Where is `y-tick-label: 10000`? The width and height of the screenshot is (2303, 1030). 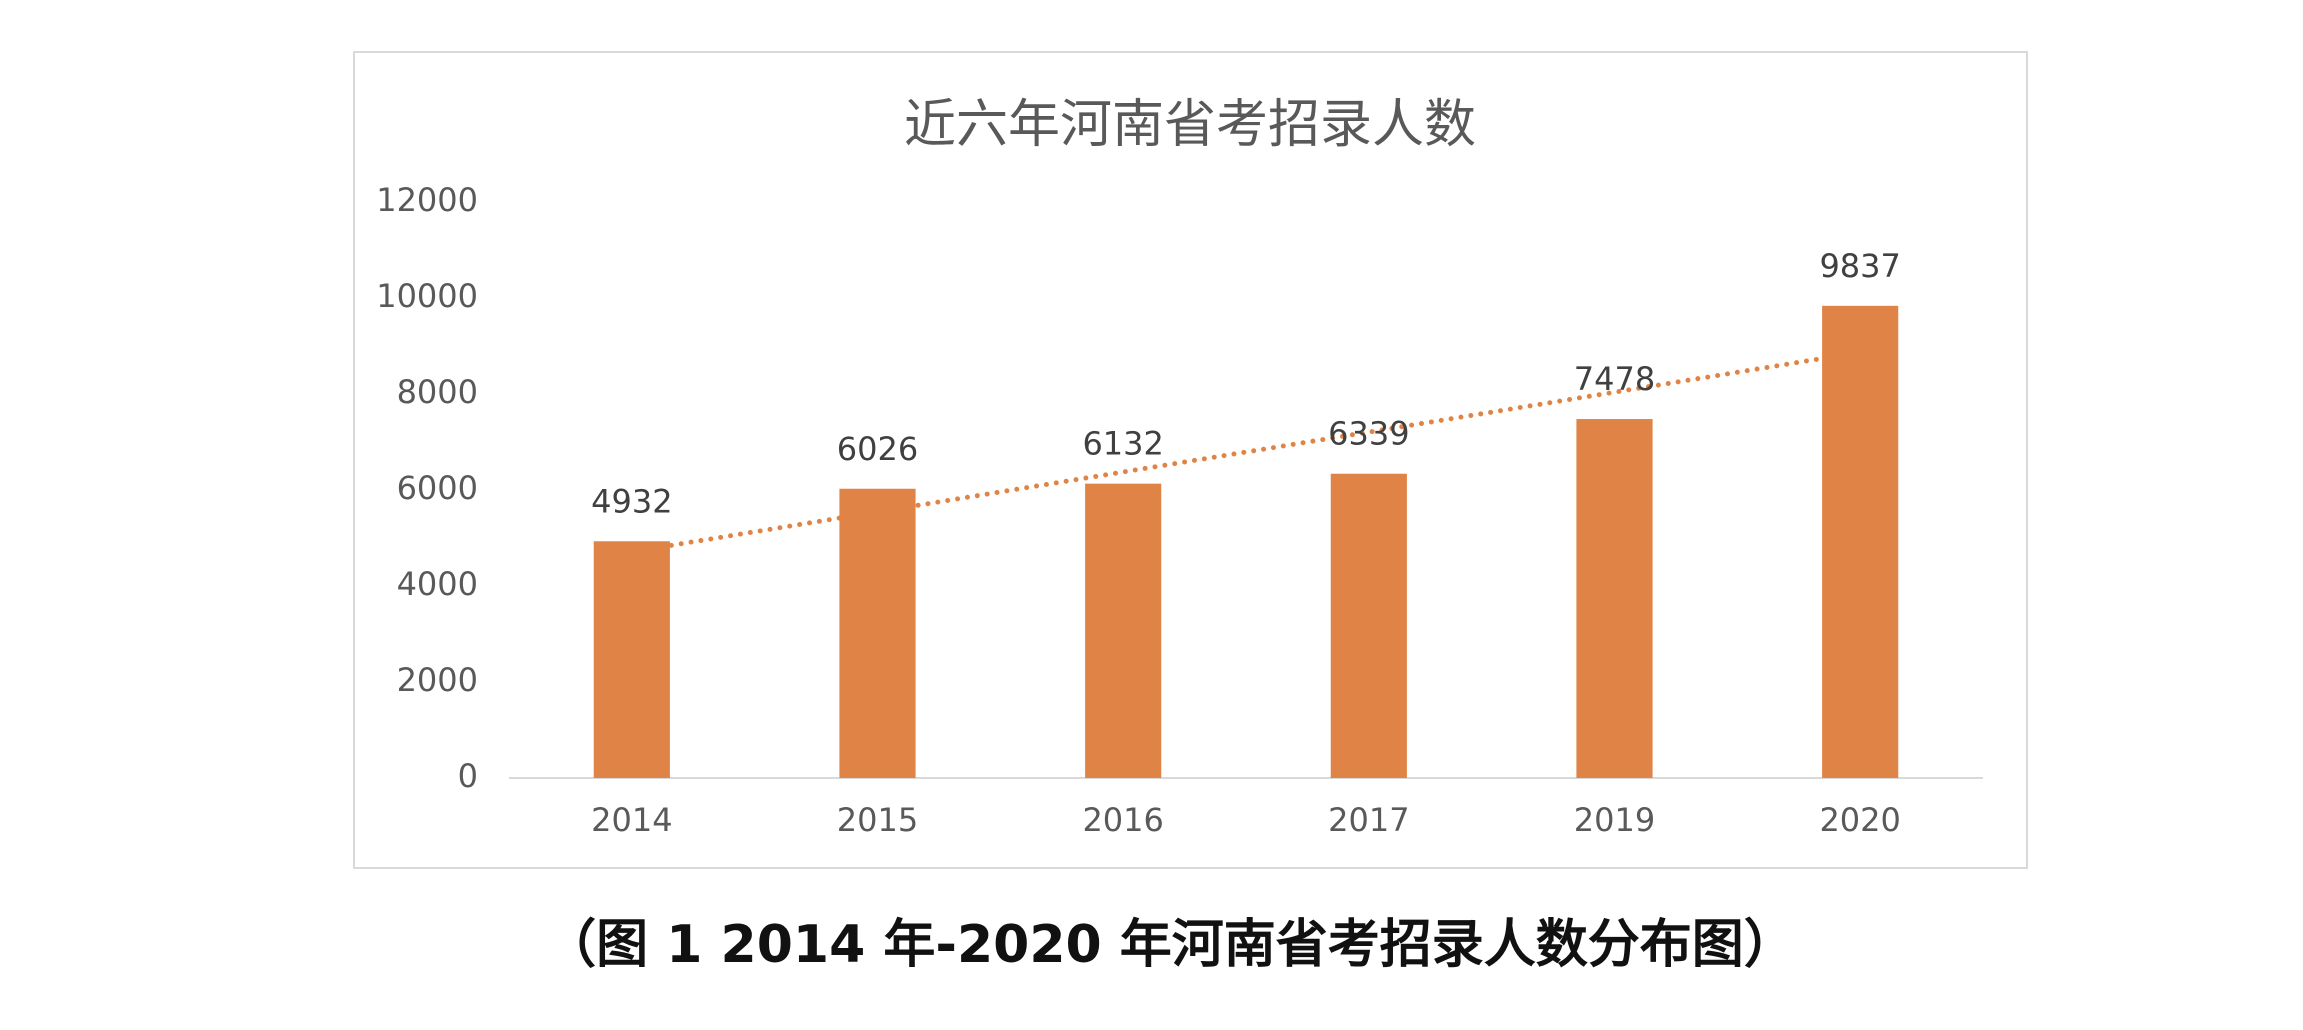 y-tick-label: 10000 is located at coordinates (427, 296).